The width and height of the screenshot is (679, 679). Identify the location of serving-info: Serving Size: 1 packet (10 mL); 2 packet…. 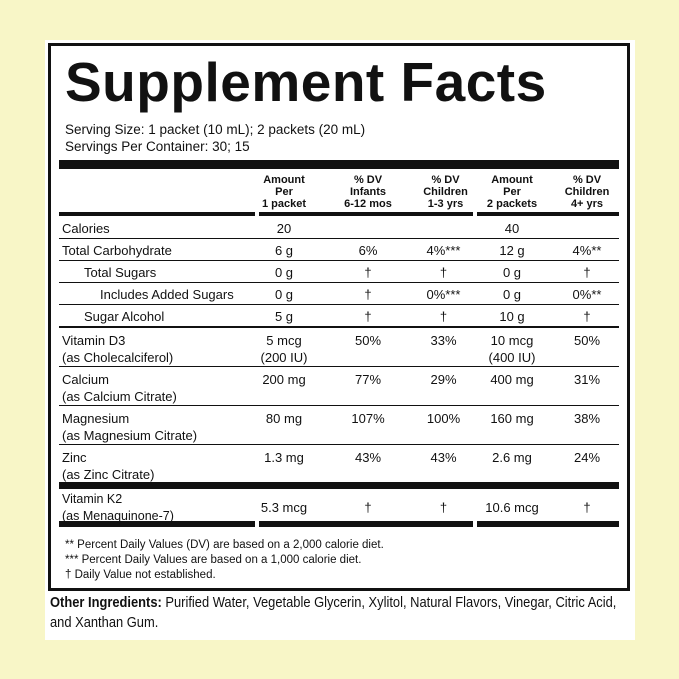
(215, 138).